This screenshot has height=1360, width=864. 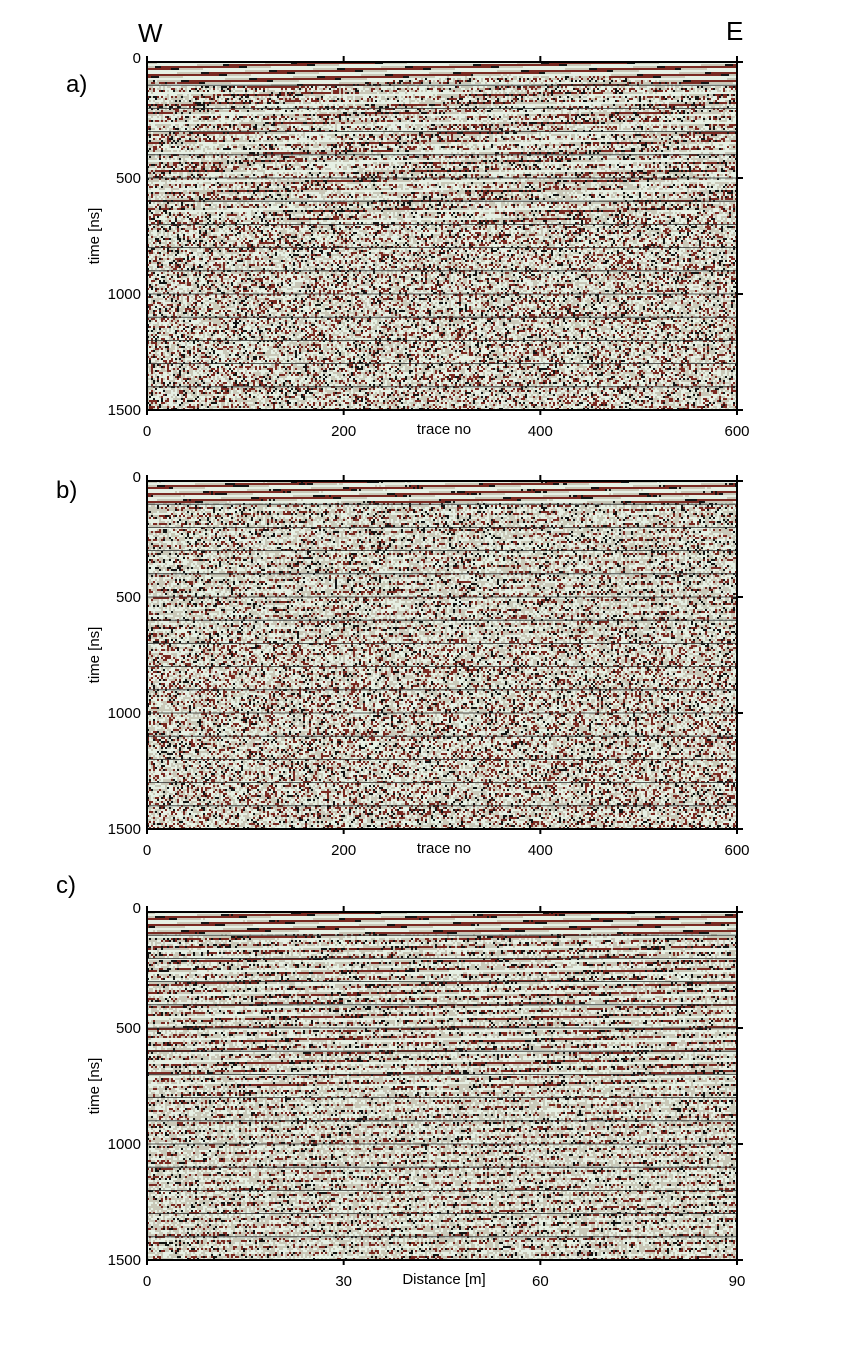 What do you see at coordinates (66, 885) in the screenshot?
I see `panel-label: c)` at bounding box center [66, 885].